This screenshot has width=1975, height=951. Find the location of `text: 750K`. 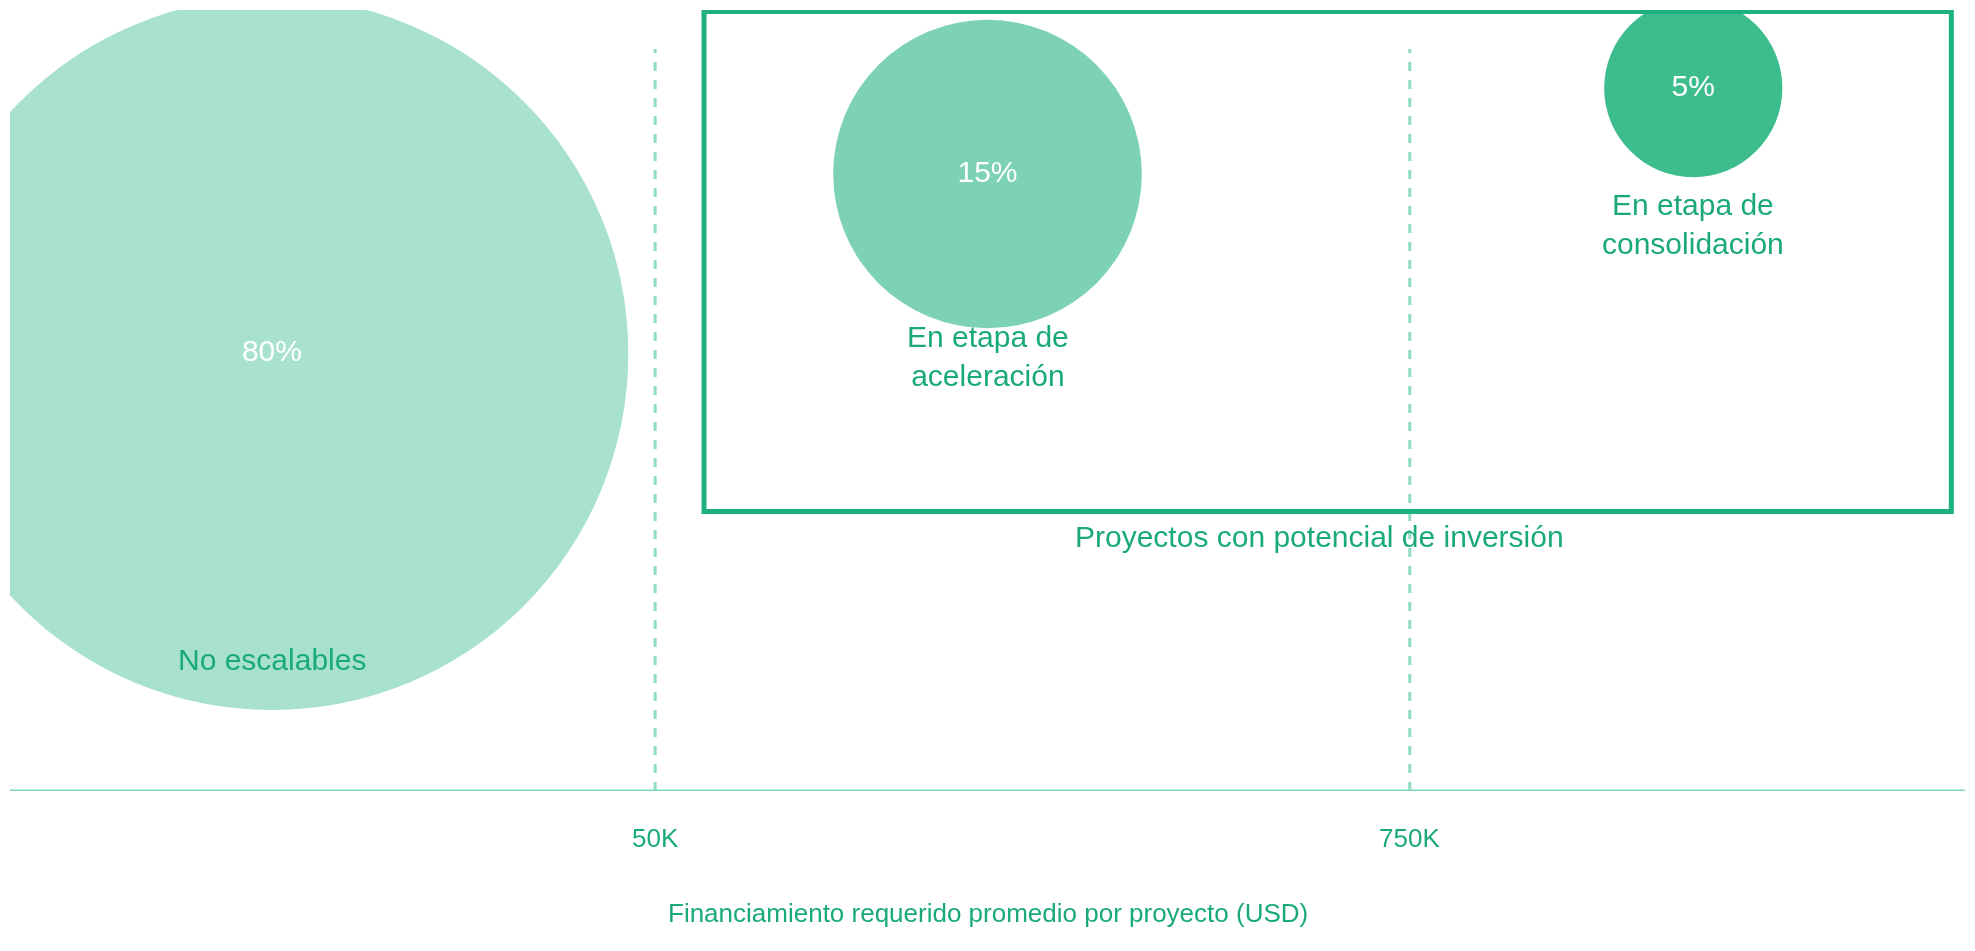

text: 750K is located at coordinates (1410, 838).